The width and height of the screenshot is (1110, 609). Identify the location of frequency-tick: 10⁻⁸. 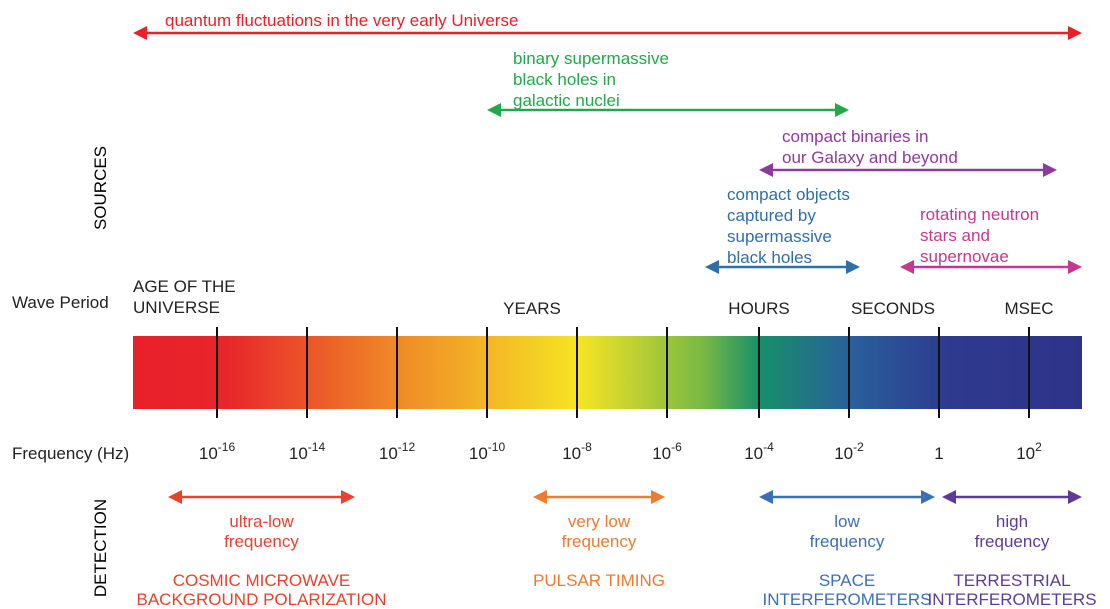
(577, 451).